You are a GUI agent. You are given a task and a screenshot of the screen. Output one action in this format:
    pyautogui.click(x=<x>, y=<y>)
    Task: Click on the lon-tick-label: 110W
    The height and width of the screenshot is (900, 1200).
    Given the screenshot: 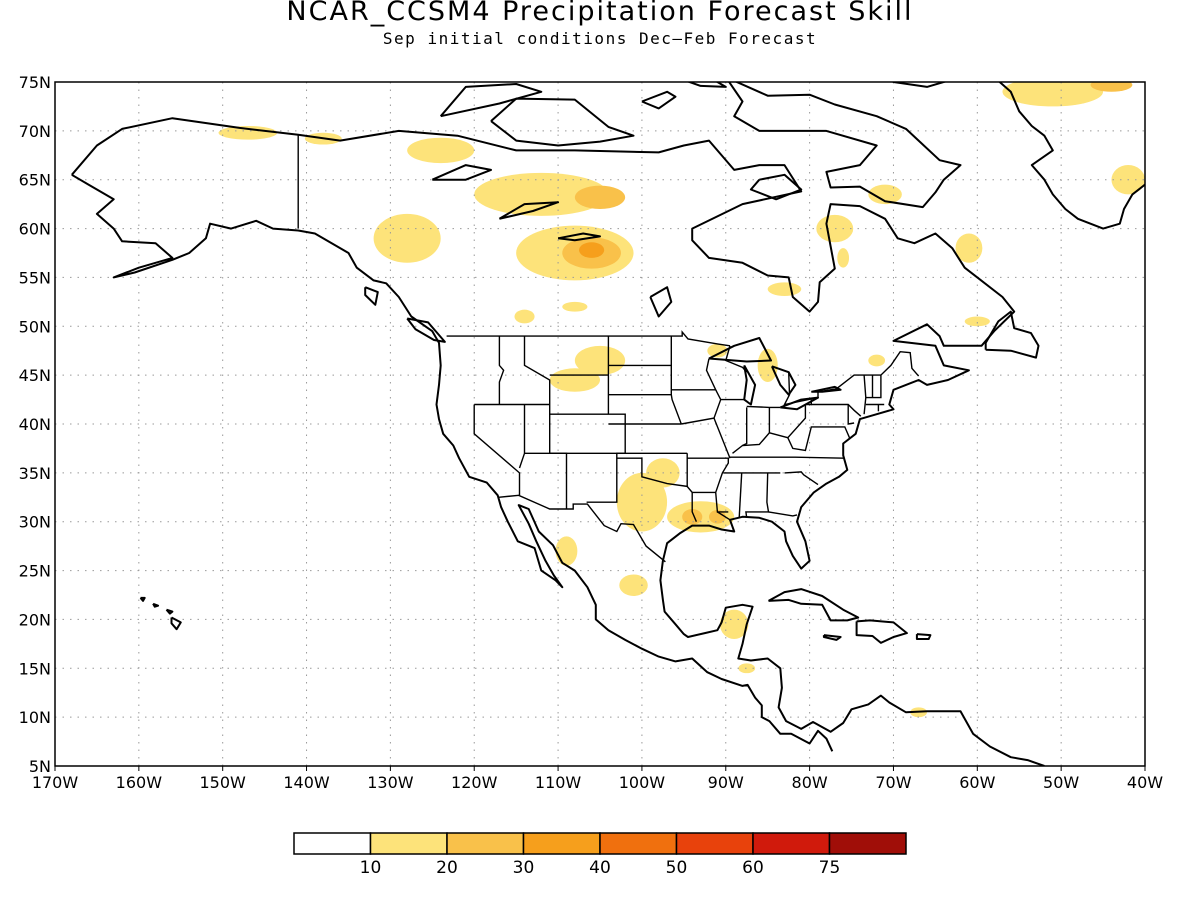 What is the action you would take?
    pyautogui.click(x=558, y=782)
    